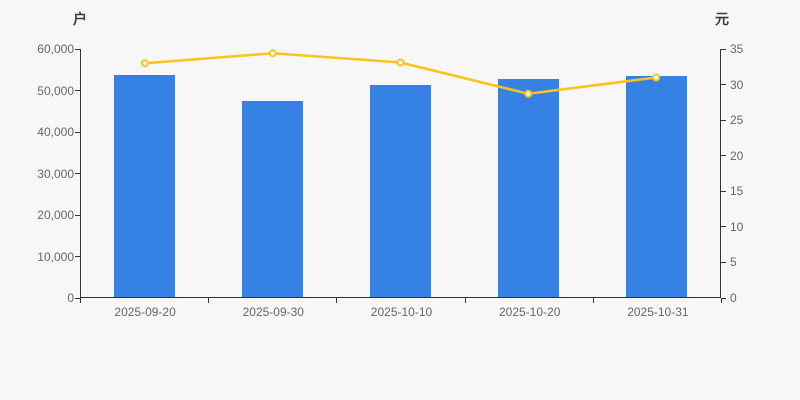 The width and height of the screenshot is (800, 400). Describe the element at coordinates (55, 132) in the screenshot. I see `y-left-tick-label: 40,000` at that location.